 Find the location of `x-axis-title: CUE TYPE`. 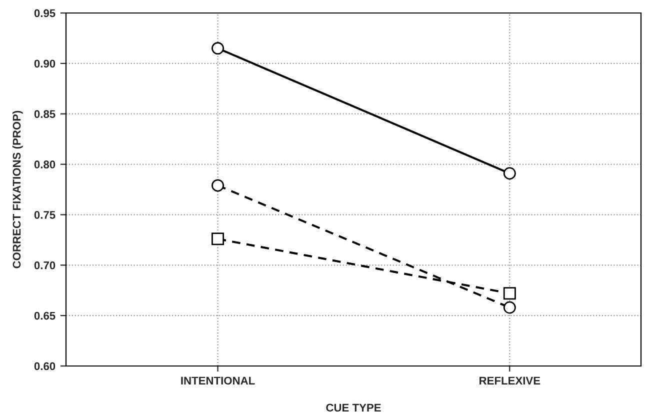

x-axis-title: CUE TYPE is located at coordinates (353, 408).